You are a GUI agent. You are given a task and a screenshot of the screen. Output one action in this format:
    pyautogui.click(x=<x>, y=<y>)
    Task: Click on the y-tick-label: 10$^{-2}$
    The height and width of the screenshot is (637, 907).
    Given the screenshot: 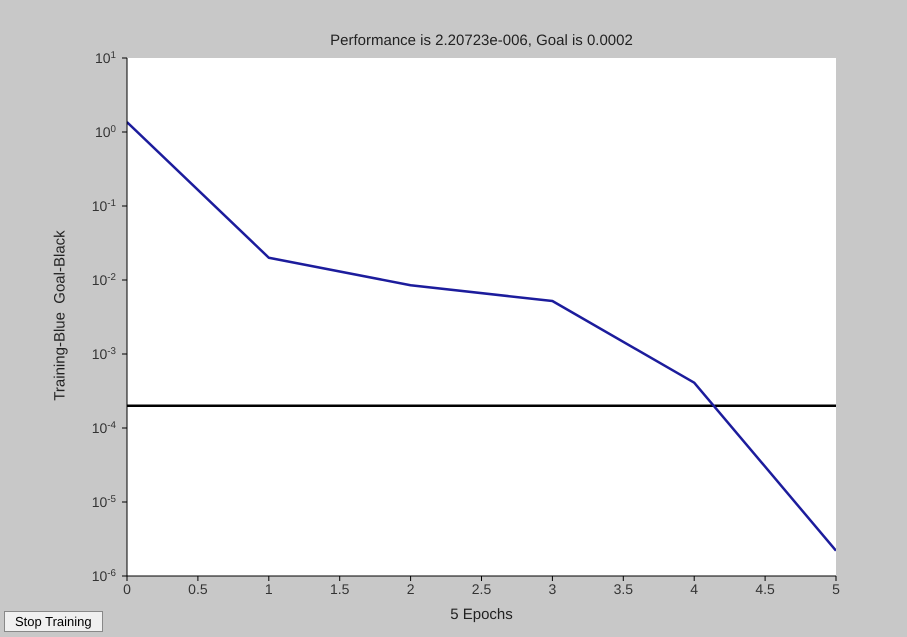 What is the action you would take?
    pyautogui.click(x=104, y=280)
    